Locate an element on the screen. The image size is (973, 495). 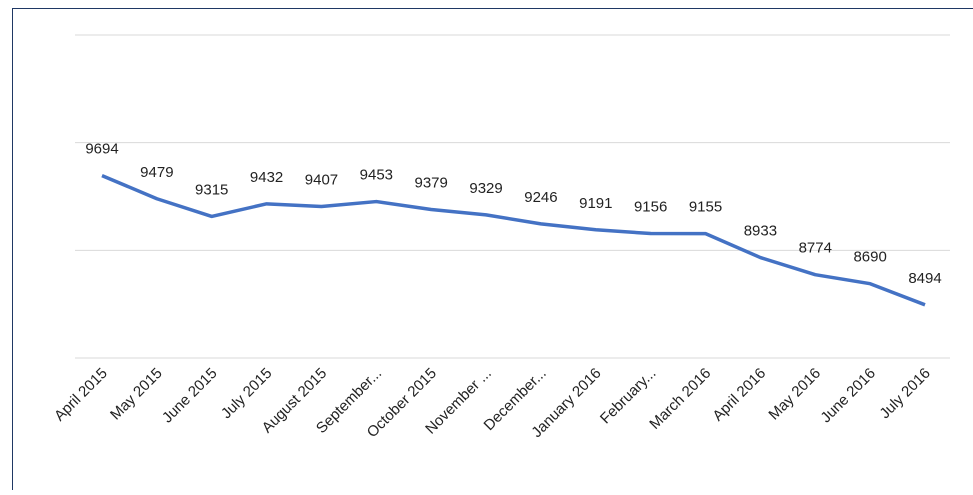
x-tick-label: May 2015 is located at coordinates (136, 394).